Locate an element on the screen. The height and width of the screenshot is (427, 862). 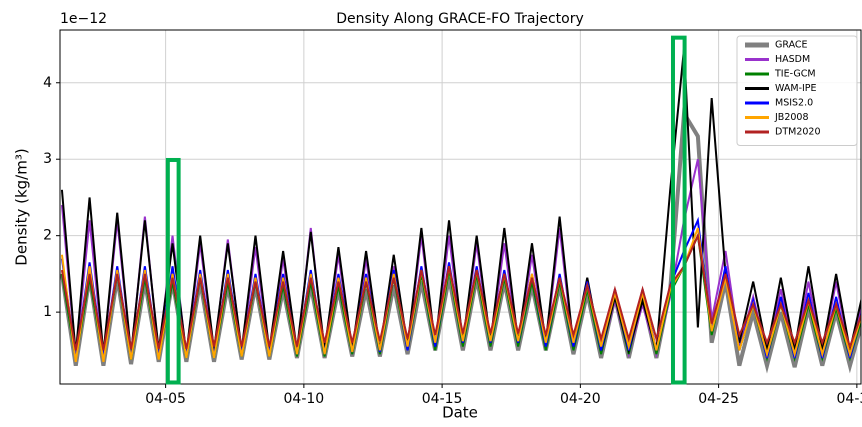
x-axis-label: Date is located at coordinates (460, 413).